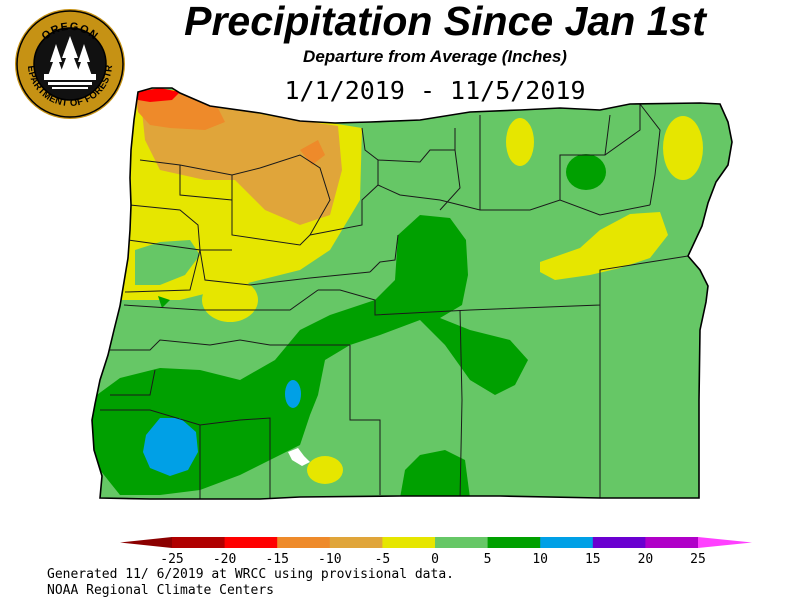  Describe the element at coordinates (435, 90) in the screenshot. I see `date-range: 1/1/2019 - 11/5/2019` at that location.